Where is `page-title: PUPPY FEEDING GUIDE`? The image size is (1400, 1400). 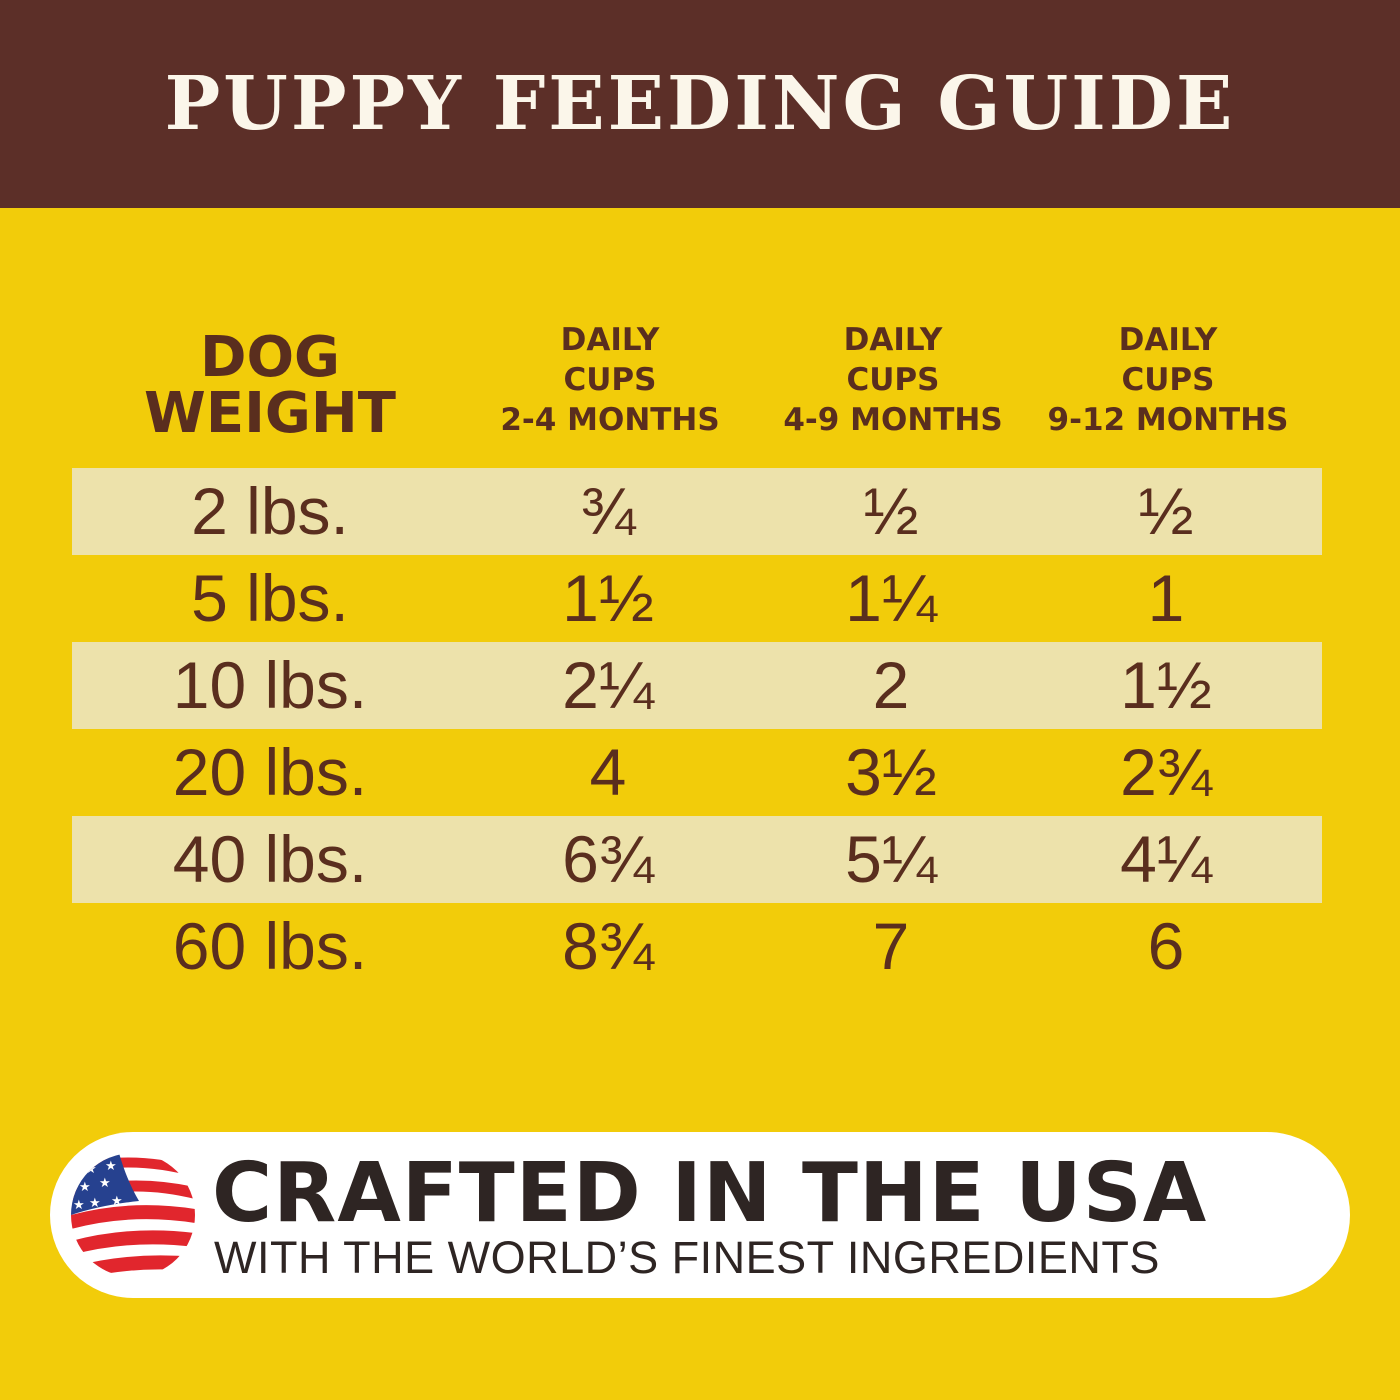
page-title: PUPPY FEEDING GUIDE is located at coordinates (700, 104).